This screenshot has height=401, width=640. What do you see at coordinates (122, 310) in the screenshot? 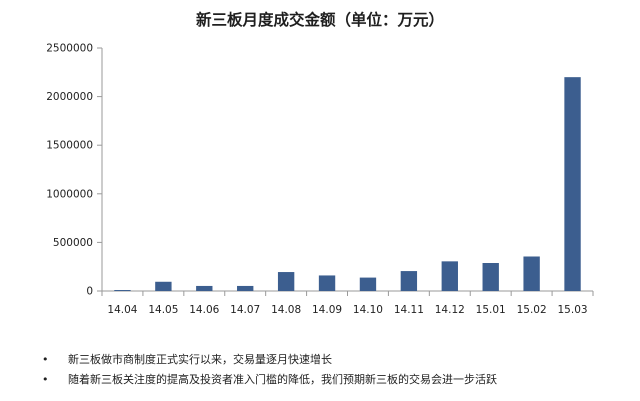
I see `x-tick-label: 14.04` at bounding box center [122, 310].